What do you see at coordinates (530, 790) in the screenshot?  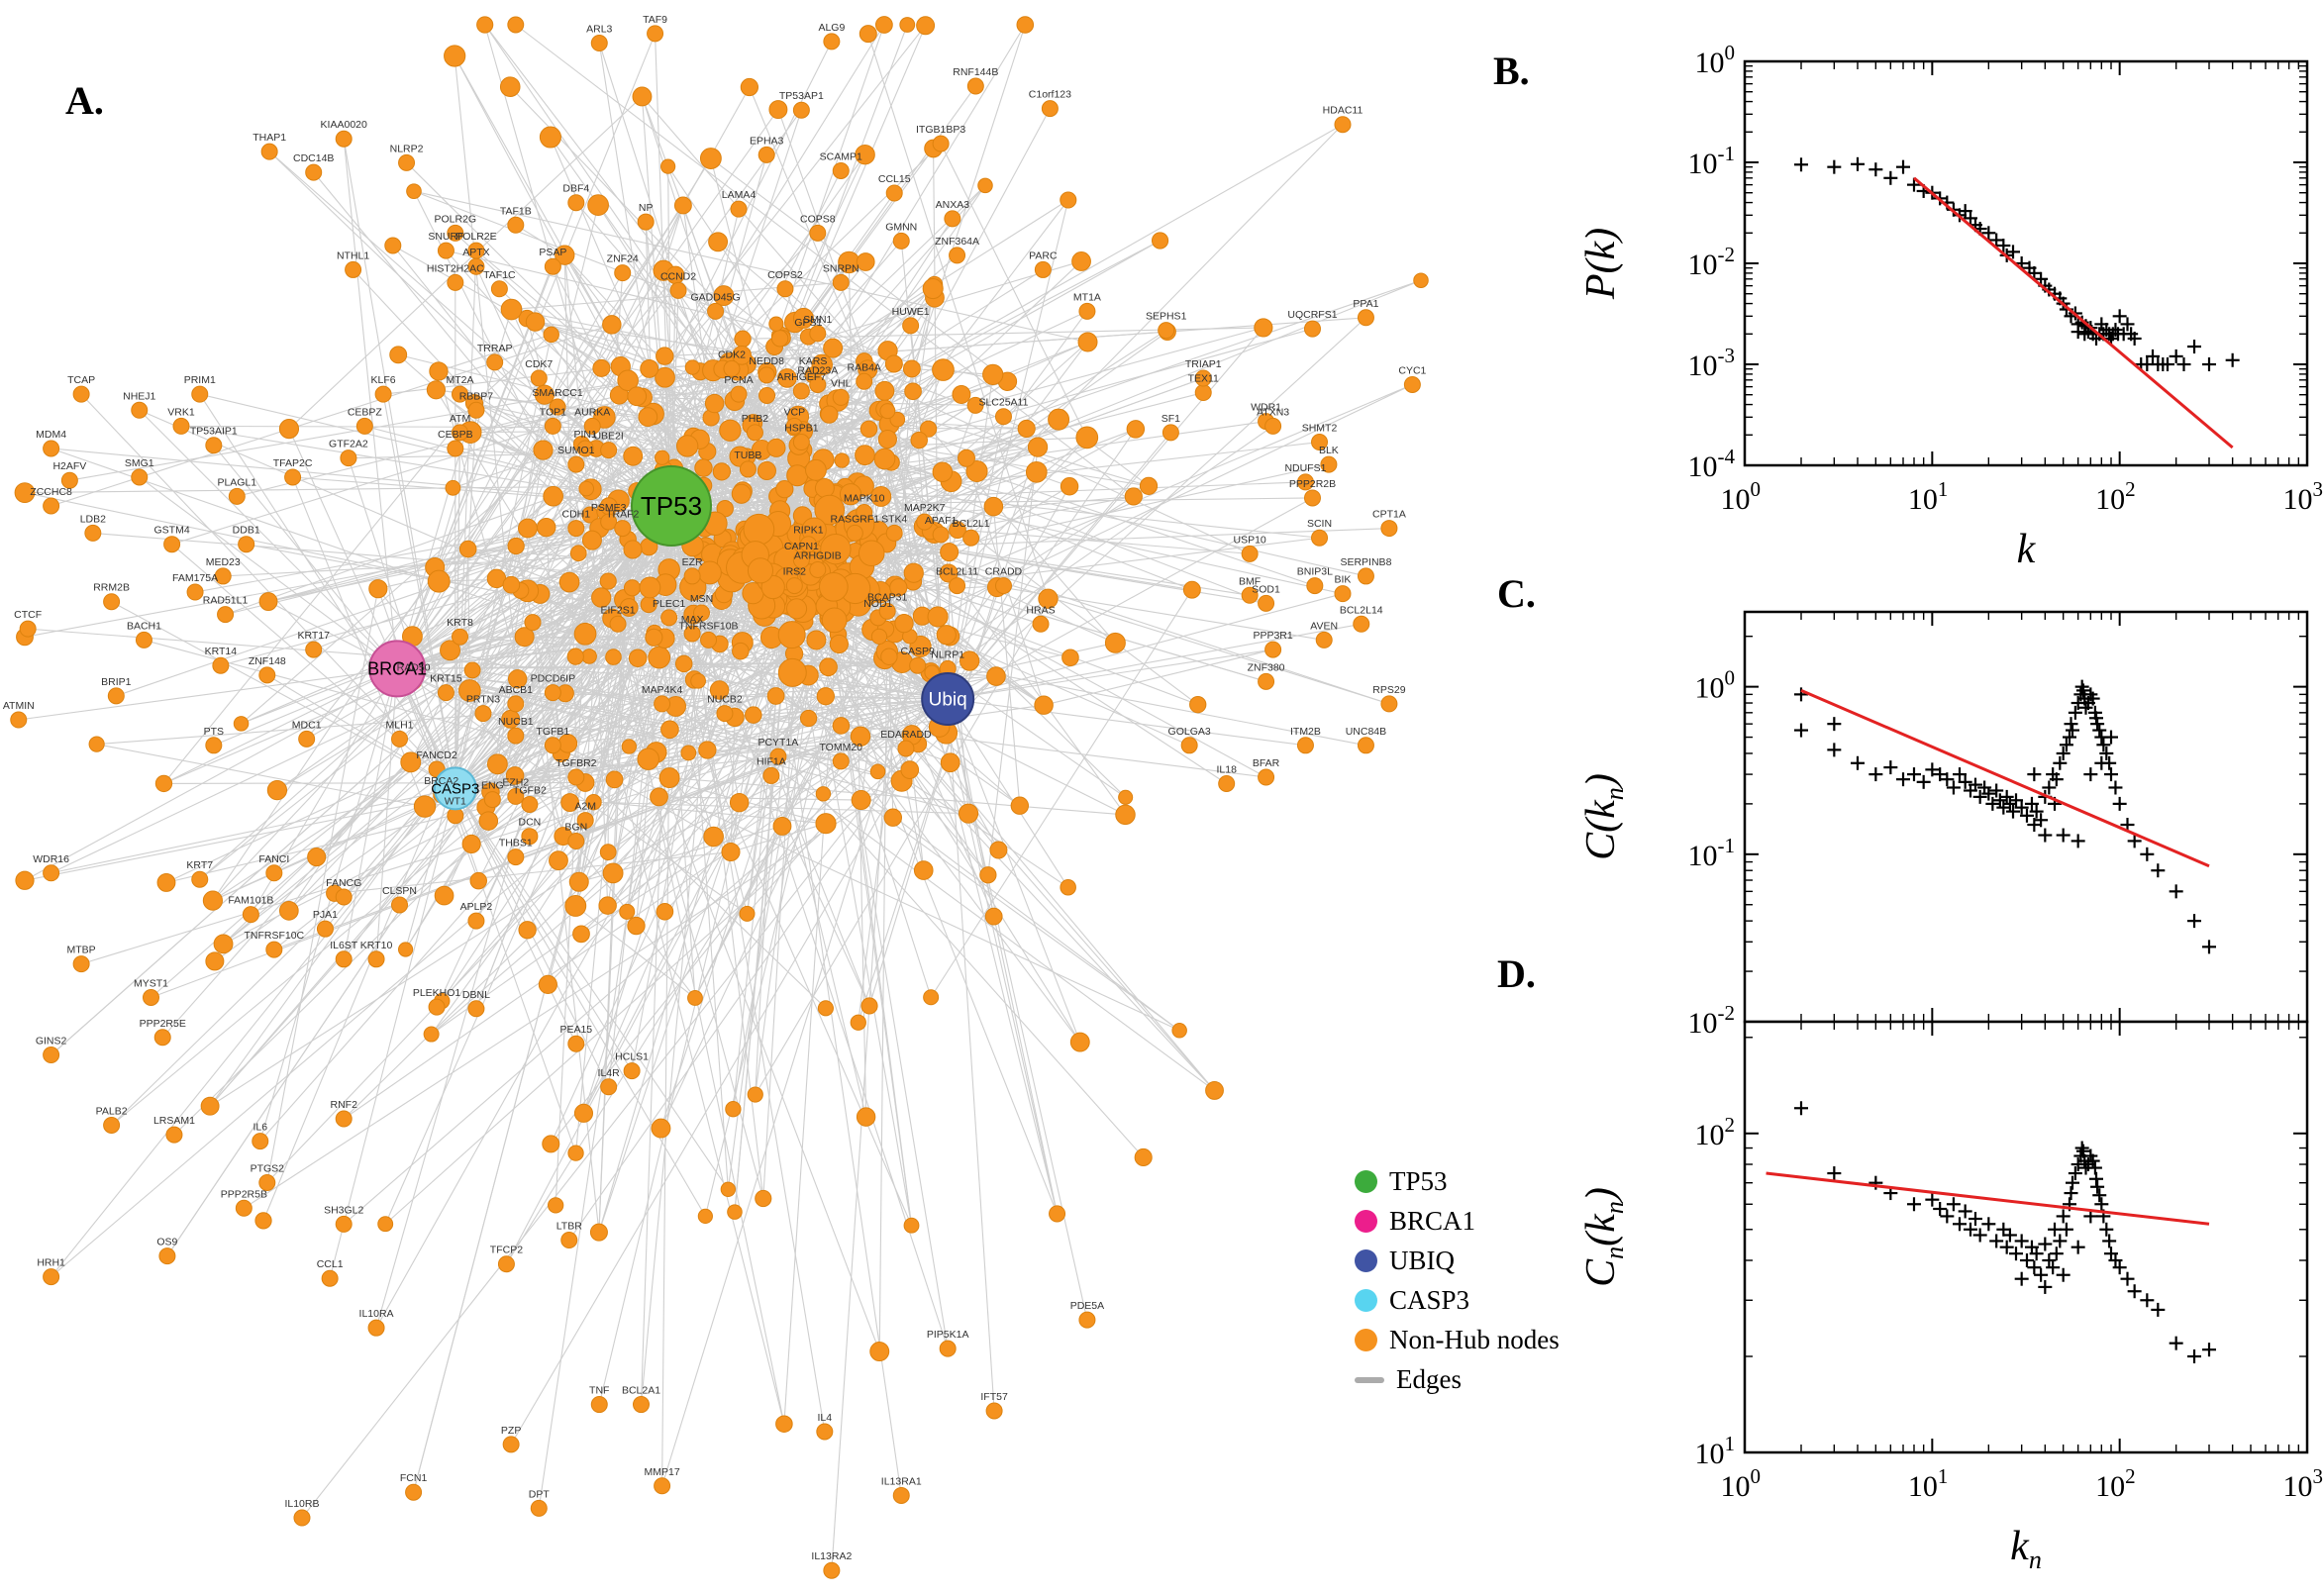 I see `node-label: TGFB2` at bounding box center [530, 790].